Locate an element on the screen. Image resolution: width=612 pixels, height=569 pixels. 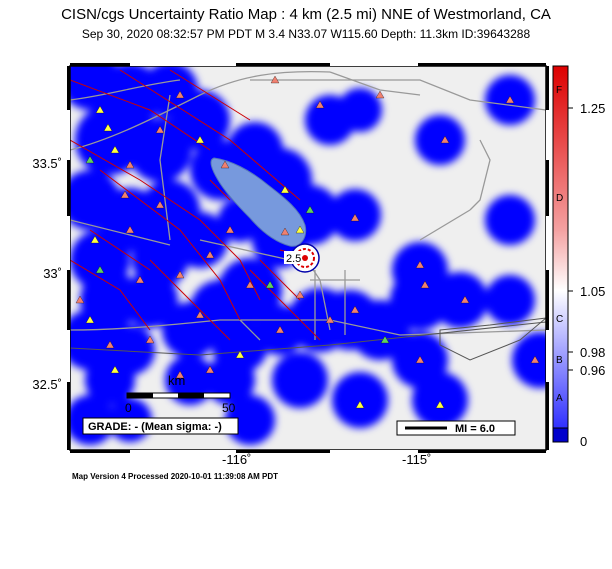
salton-sea is located at coordinates (258, 202).